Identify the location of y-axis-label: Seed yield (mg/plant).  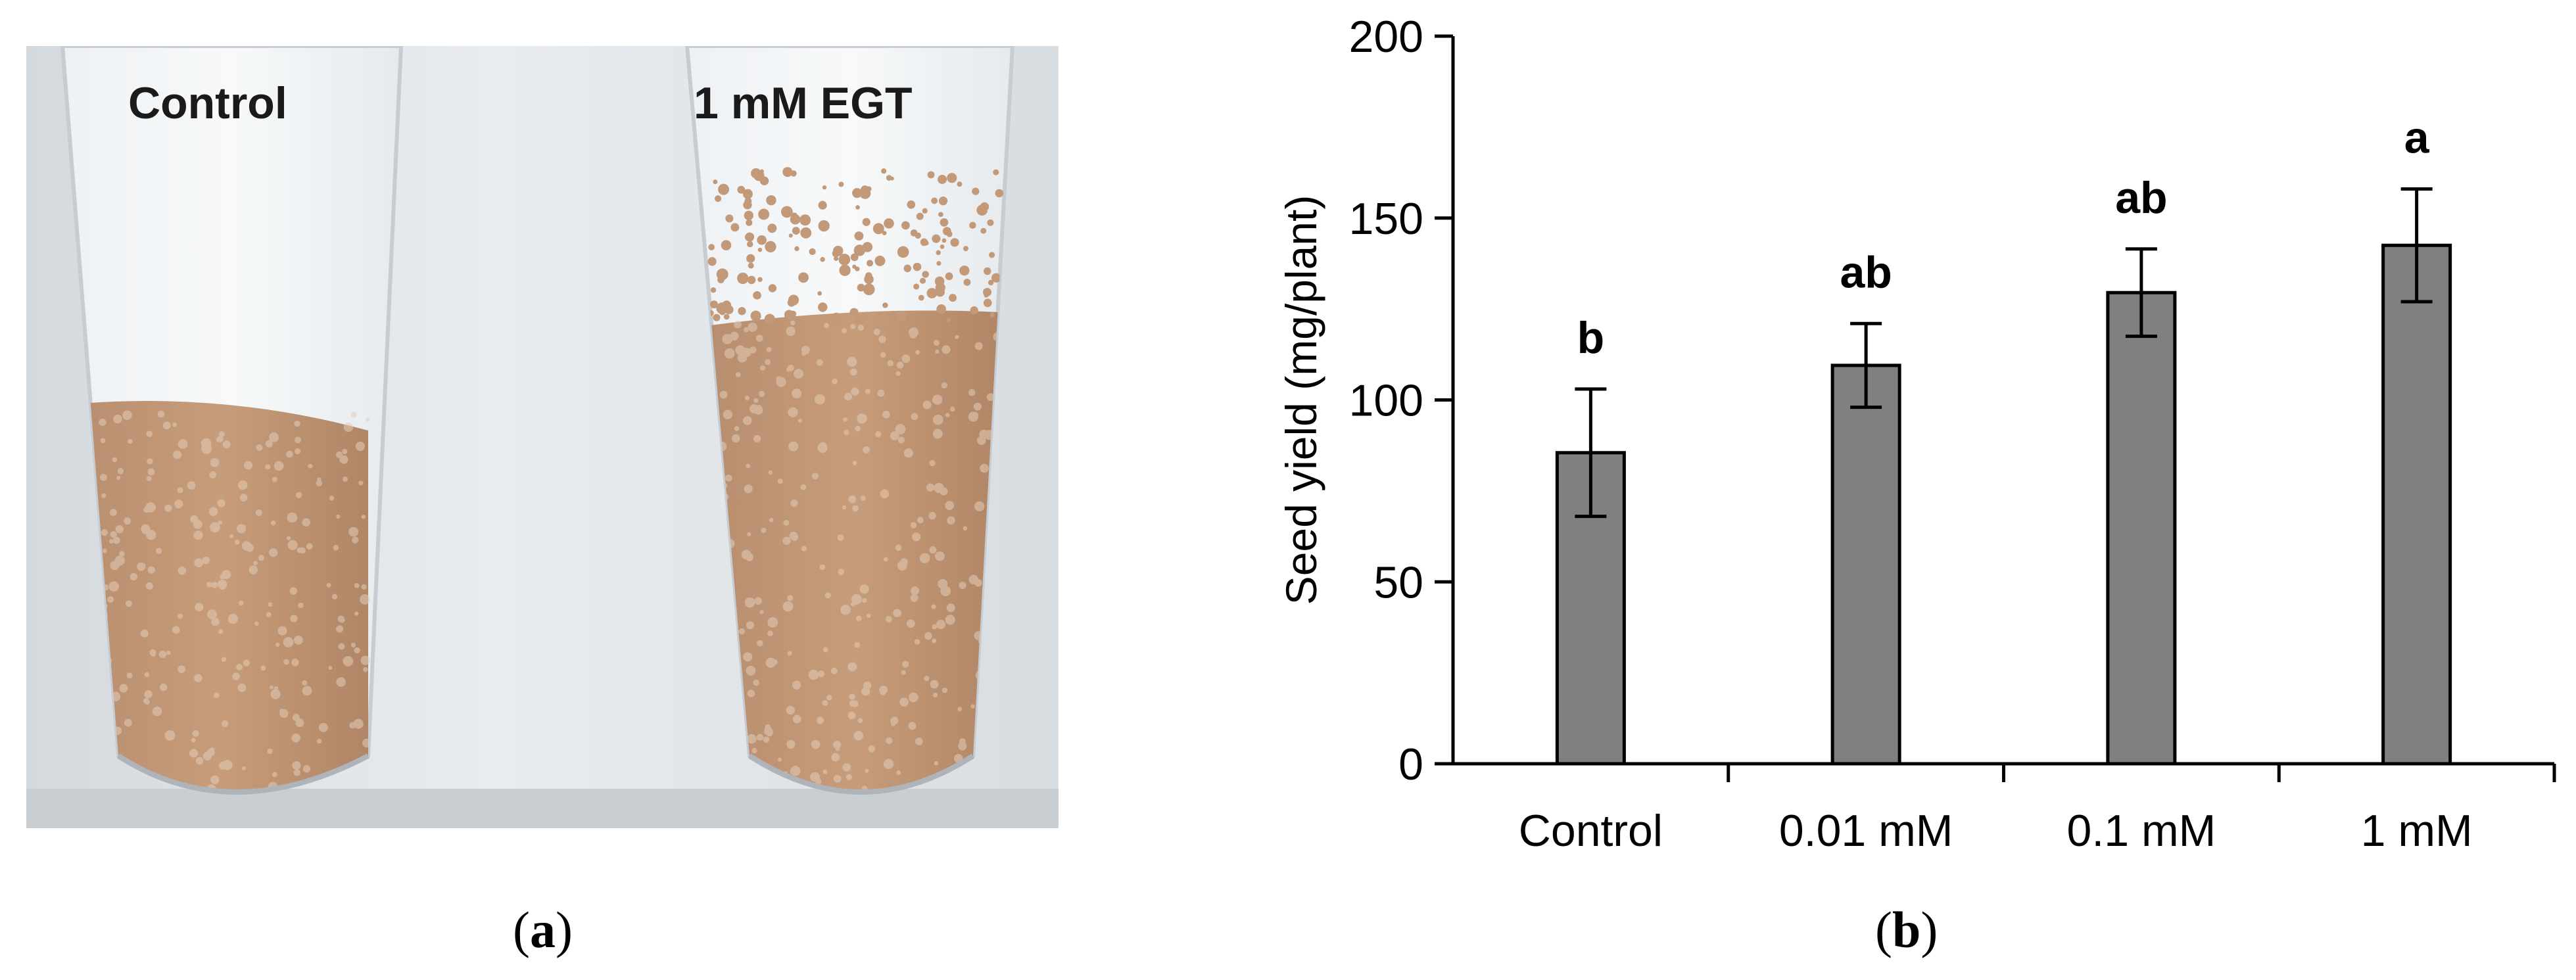
(1301, 400).